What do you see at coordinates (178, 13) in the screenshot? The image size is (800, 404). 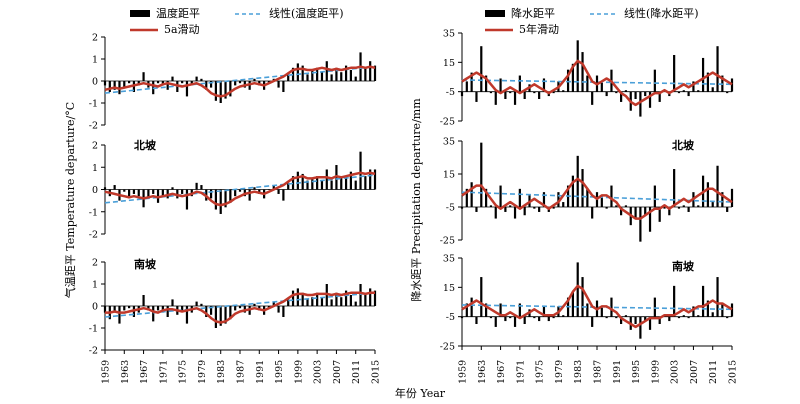 I see `legend-bar-label: 温度距平` at bounding box center [178, 13].